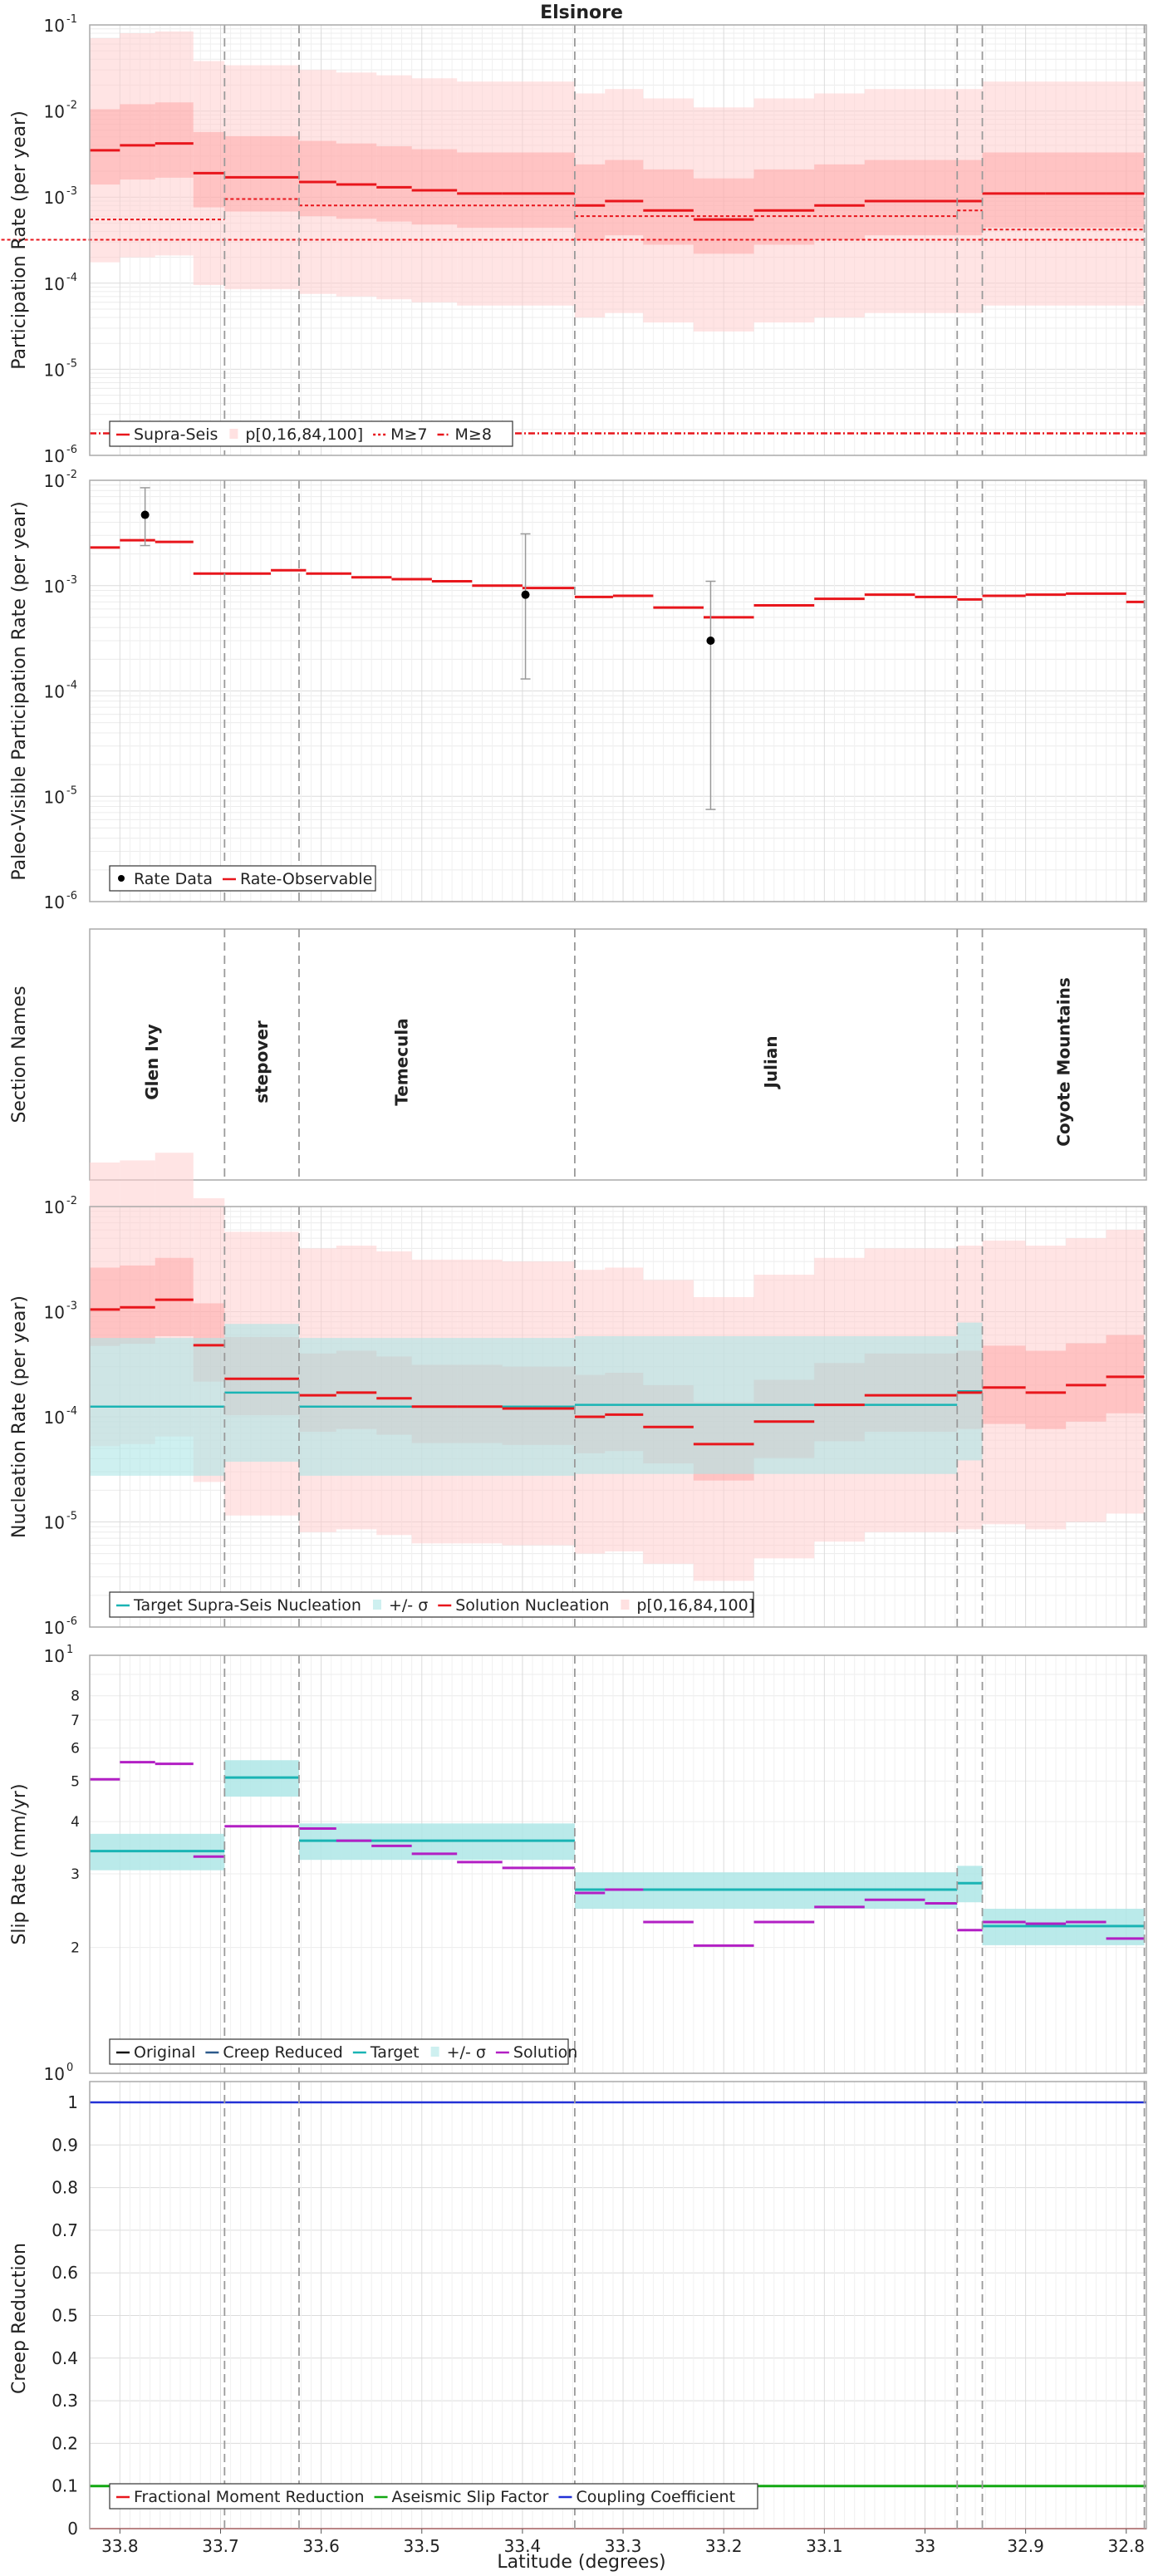 The image size is (1163, 2576). Describe the element at coordinates (282, 2052) in the screenshot. I see `legend-label: Creep Reduced` at that location.